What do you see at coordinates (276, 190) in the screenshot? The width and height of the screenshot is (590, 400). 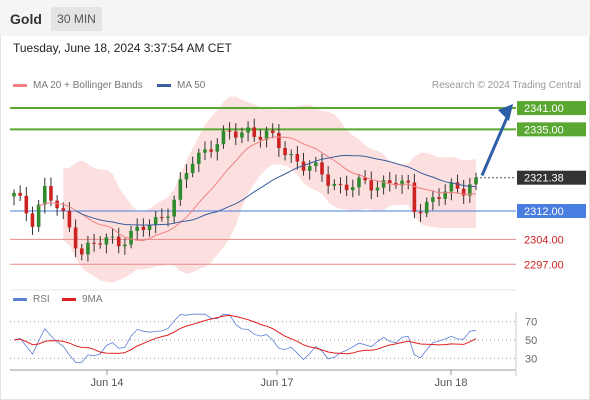 I see `ma50-line` at bounding box center [276, 190].